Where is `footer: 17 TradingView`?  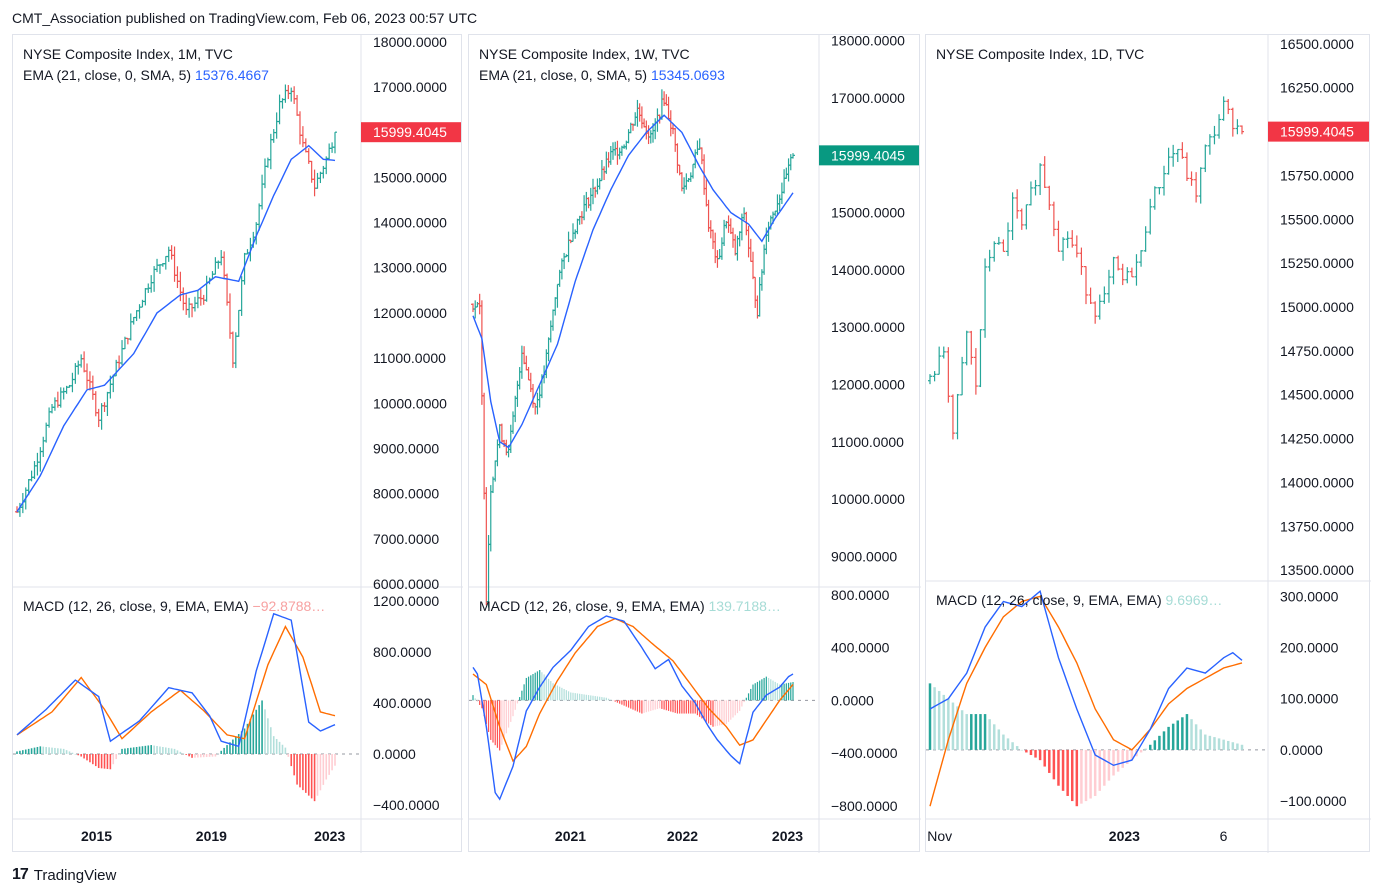
footer: 17 TradingView is located at coordinates (64, 875).